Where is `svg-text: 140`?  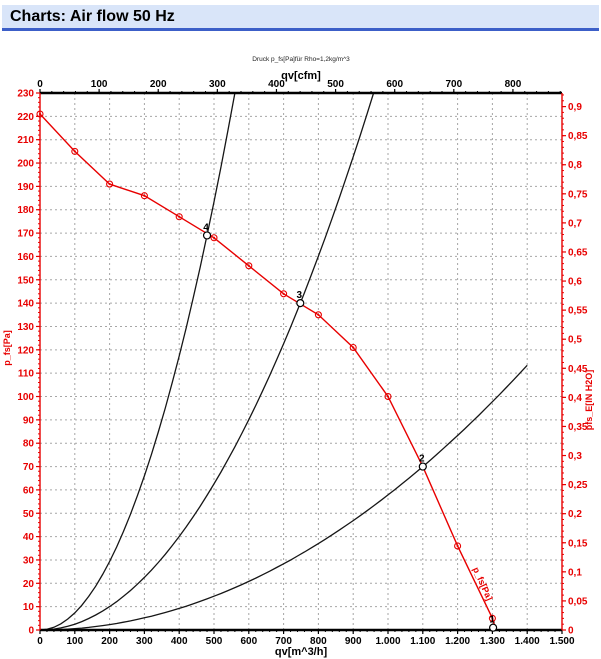
svg-text: 140 is located at coordinates (25, 304).